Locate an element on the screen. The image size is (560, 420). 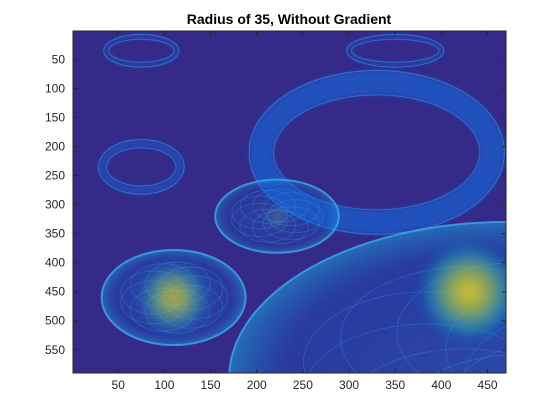
x-tick-label: 350 is located at coordinates (395, 385).